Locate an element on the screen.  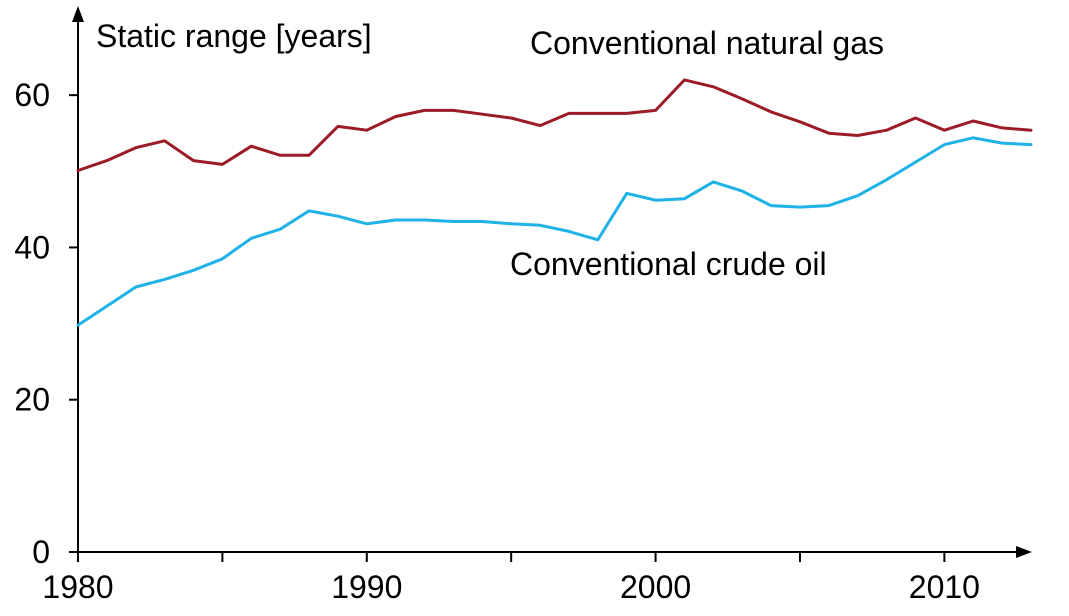
x-axis-arrow is located at coordinates (1024, 552).